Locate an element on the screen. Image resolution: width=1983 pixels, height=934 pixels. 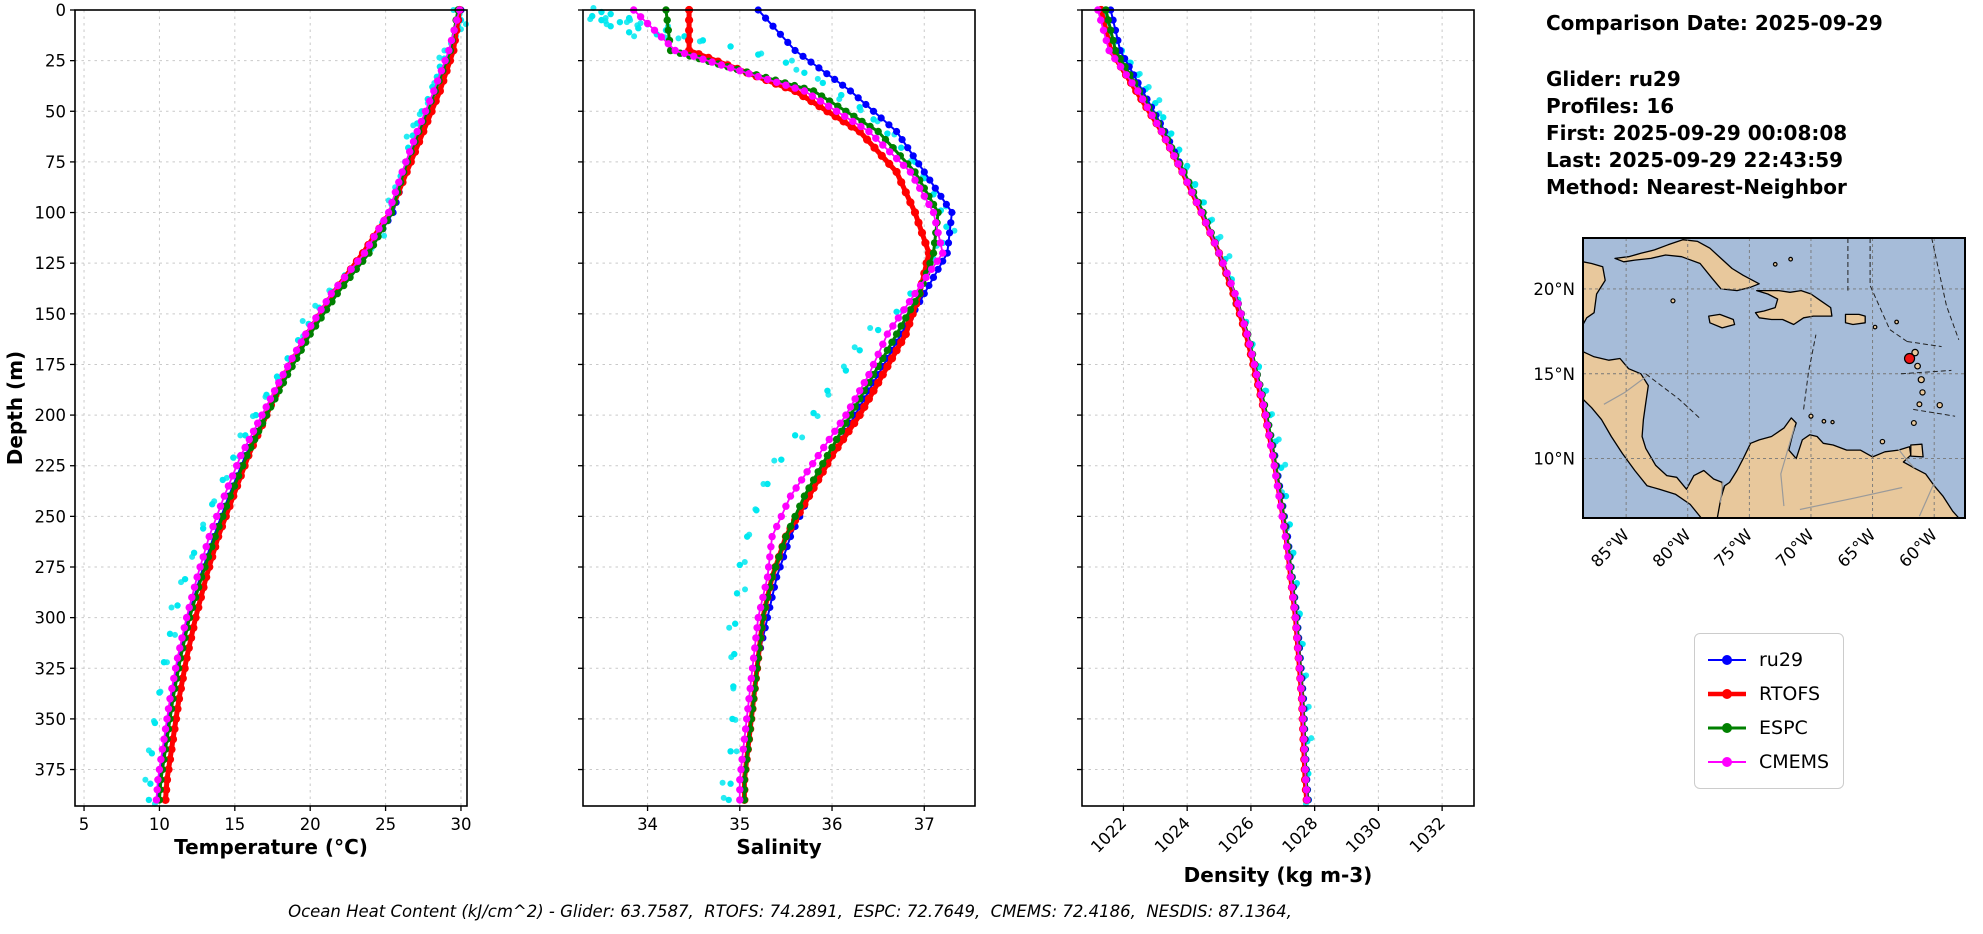
temperature-axis-title: Temperature (°C) is located at coordinates (271, 847).